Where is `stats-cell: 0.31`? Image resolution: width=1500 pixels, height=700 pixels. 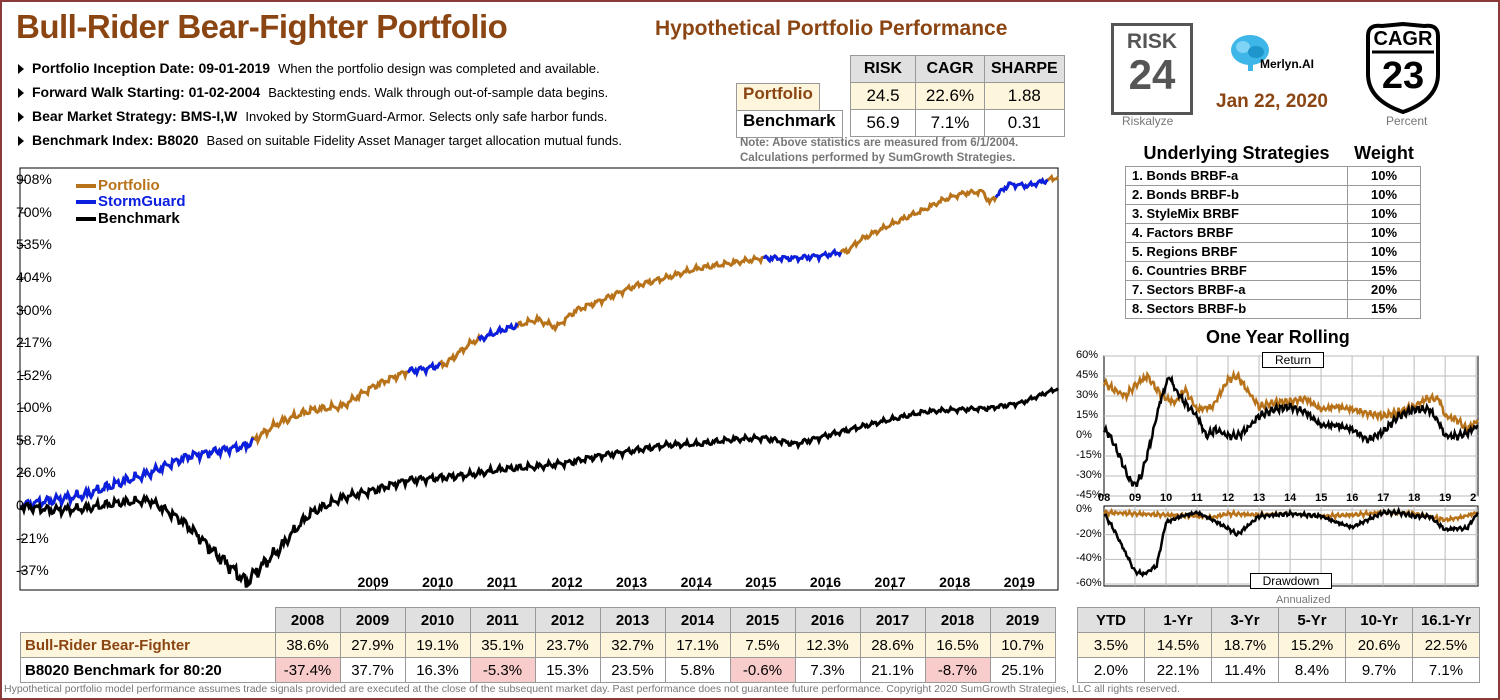 stats-cell: 0.31 is located at coordinates (1024, 123).